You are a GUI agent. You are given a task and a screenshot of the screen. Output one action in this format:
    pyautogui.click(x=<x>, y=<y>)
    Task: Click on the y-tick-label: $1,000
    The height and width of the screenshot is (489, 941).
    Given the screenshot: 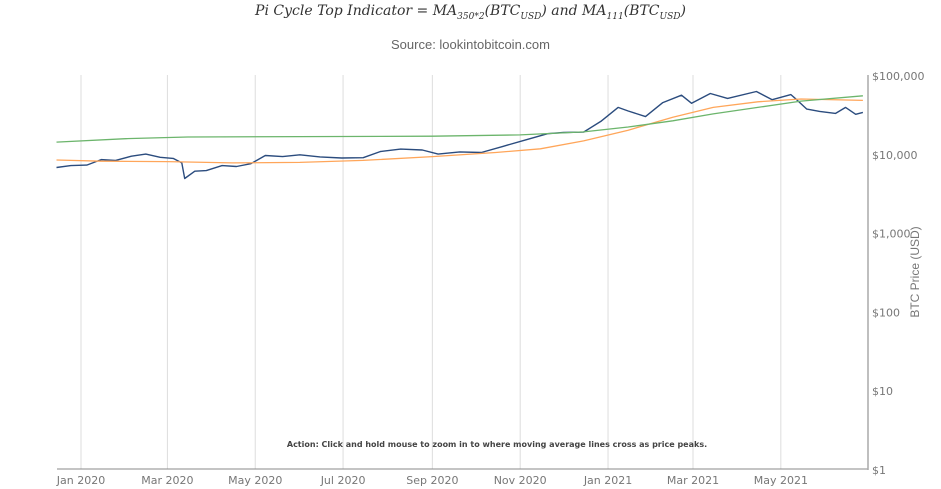 What is the action you would take?
    pyautogui.click(x=891, y=234)
    